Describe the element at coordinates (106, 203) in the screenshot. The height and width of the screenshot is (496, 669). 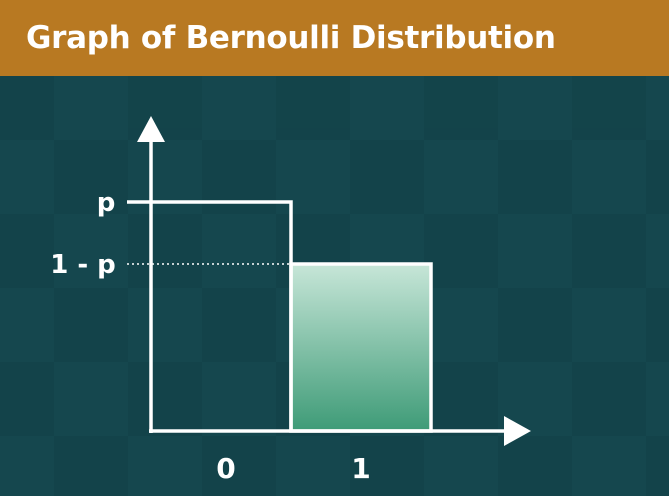
I see `y-tick-label-p: p` at that location.